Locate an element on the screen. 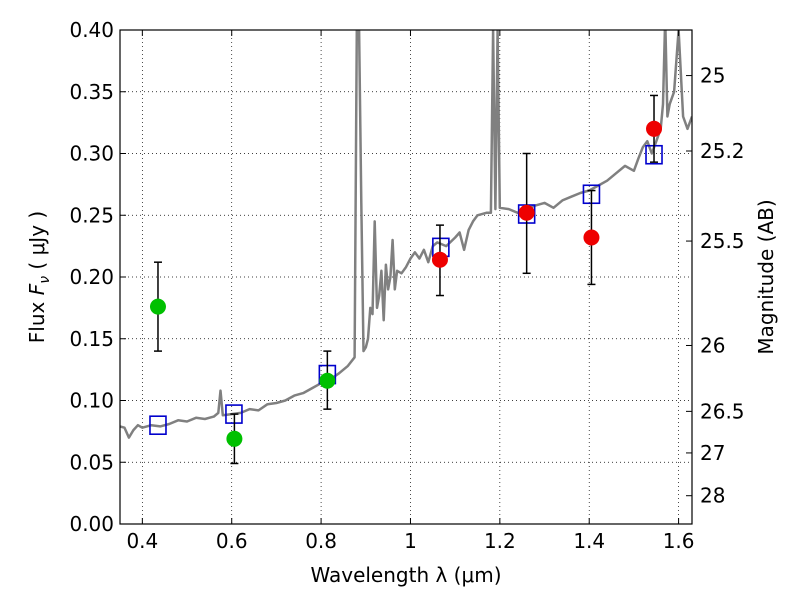  y-tick-label: 0.20 is located at coordinates (91, 277).